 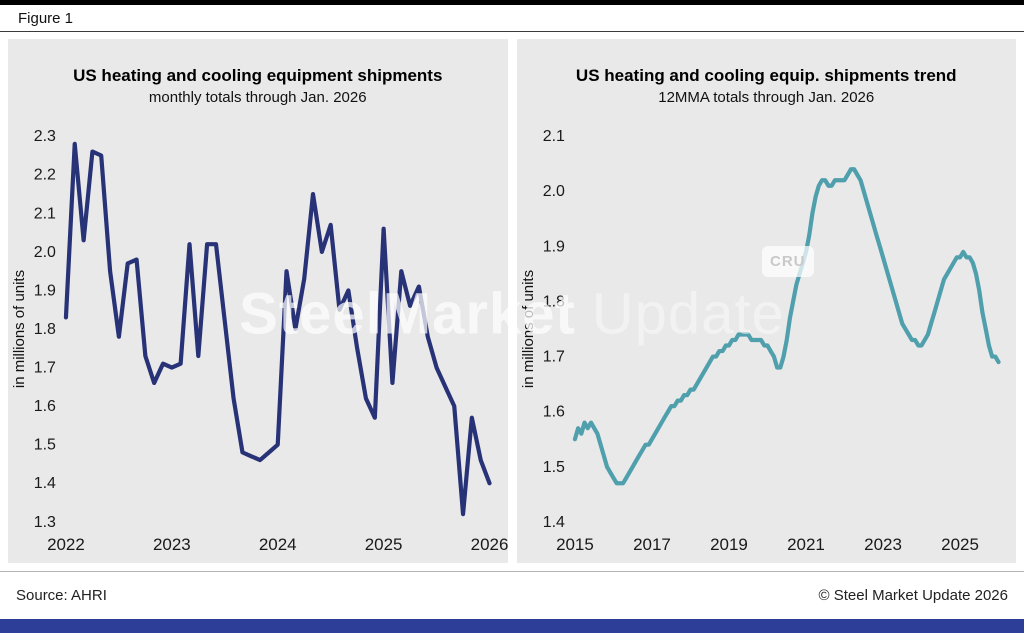 I want to click on x-tick-label: 2017, so click(x=652, y=544).